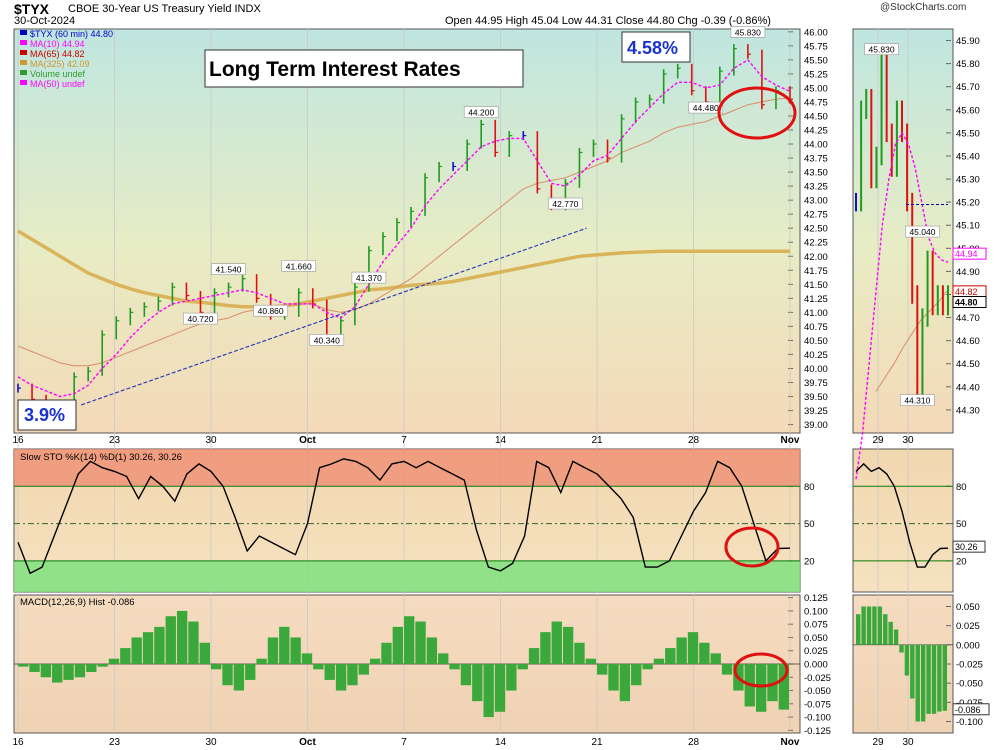  I want to click on macd-xtick-label: 21, so click(597, 742).